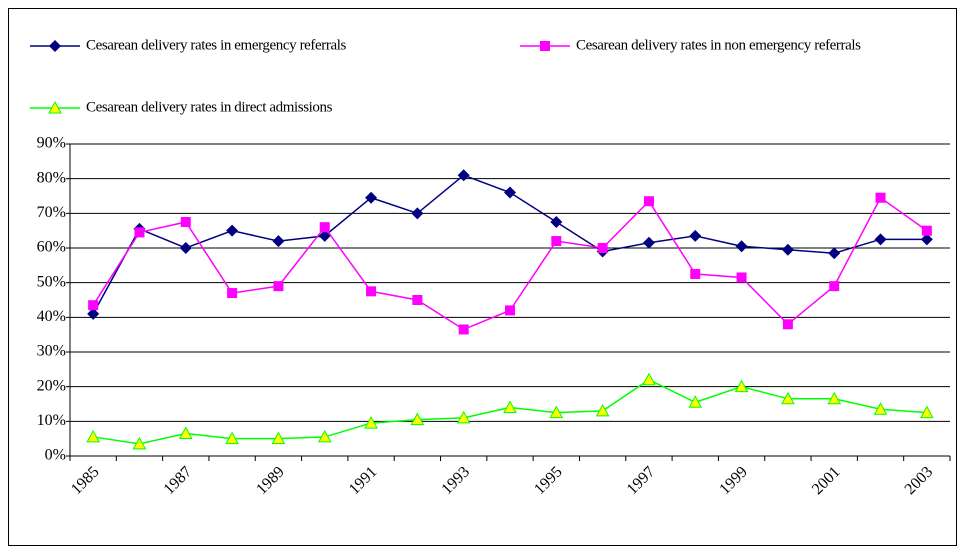 The image size is (965, 553). Describe the element at coordinates (51, 177) in the screenshot. I see `y-tick-label: 80%` at that location.